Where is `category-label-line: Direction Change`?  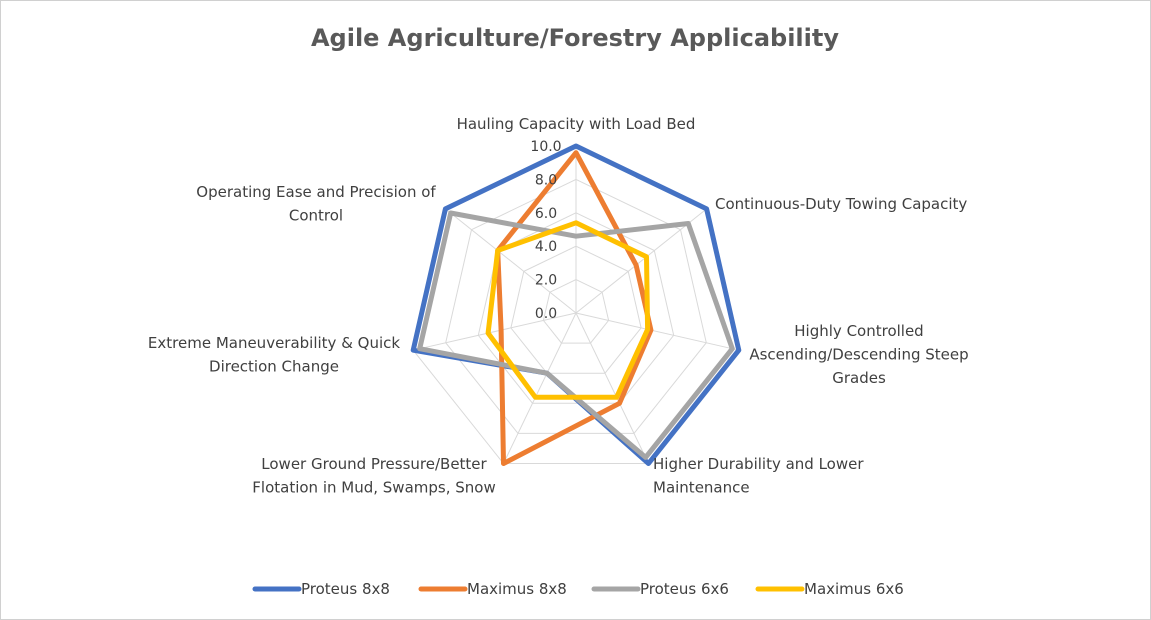
category-label-line: Direction Change is located at coordinates (274, 367).